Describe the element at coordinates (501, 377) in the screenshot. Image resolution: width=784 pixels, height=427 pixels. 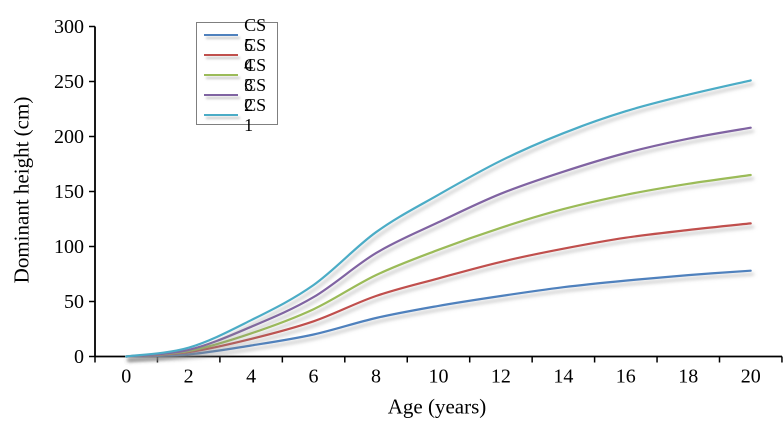
I see `x-tick-label: 12` at that location.